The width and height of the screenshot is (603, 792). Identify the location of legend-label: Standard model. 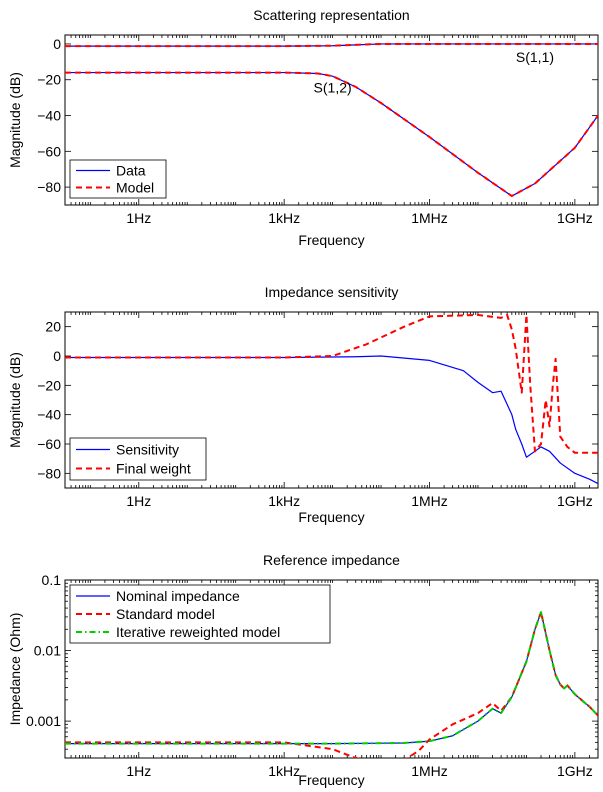
(165, 614).